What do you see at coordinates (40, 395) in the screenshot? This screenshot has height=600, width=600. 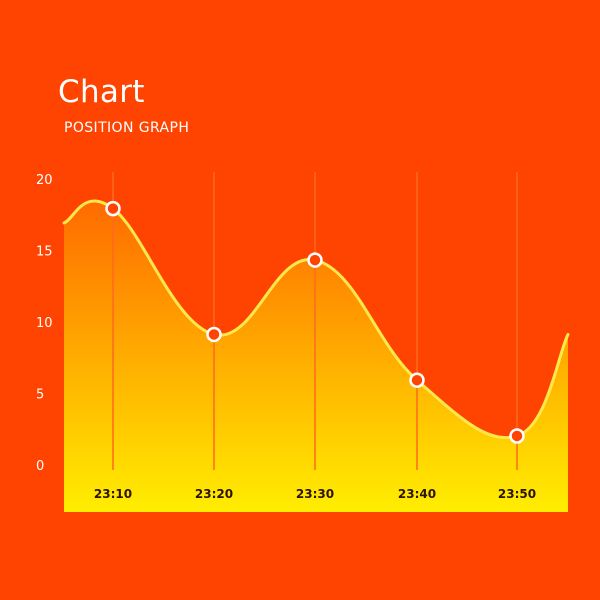 I see `y-tick-label: 5` at bounding box center [40, 395].